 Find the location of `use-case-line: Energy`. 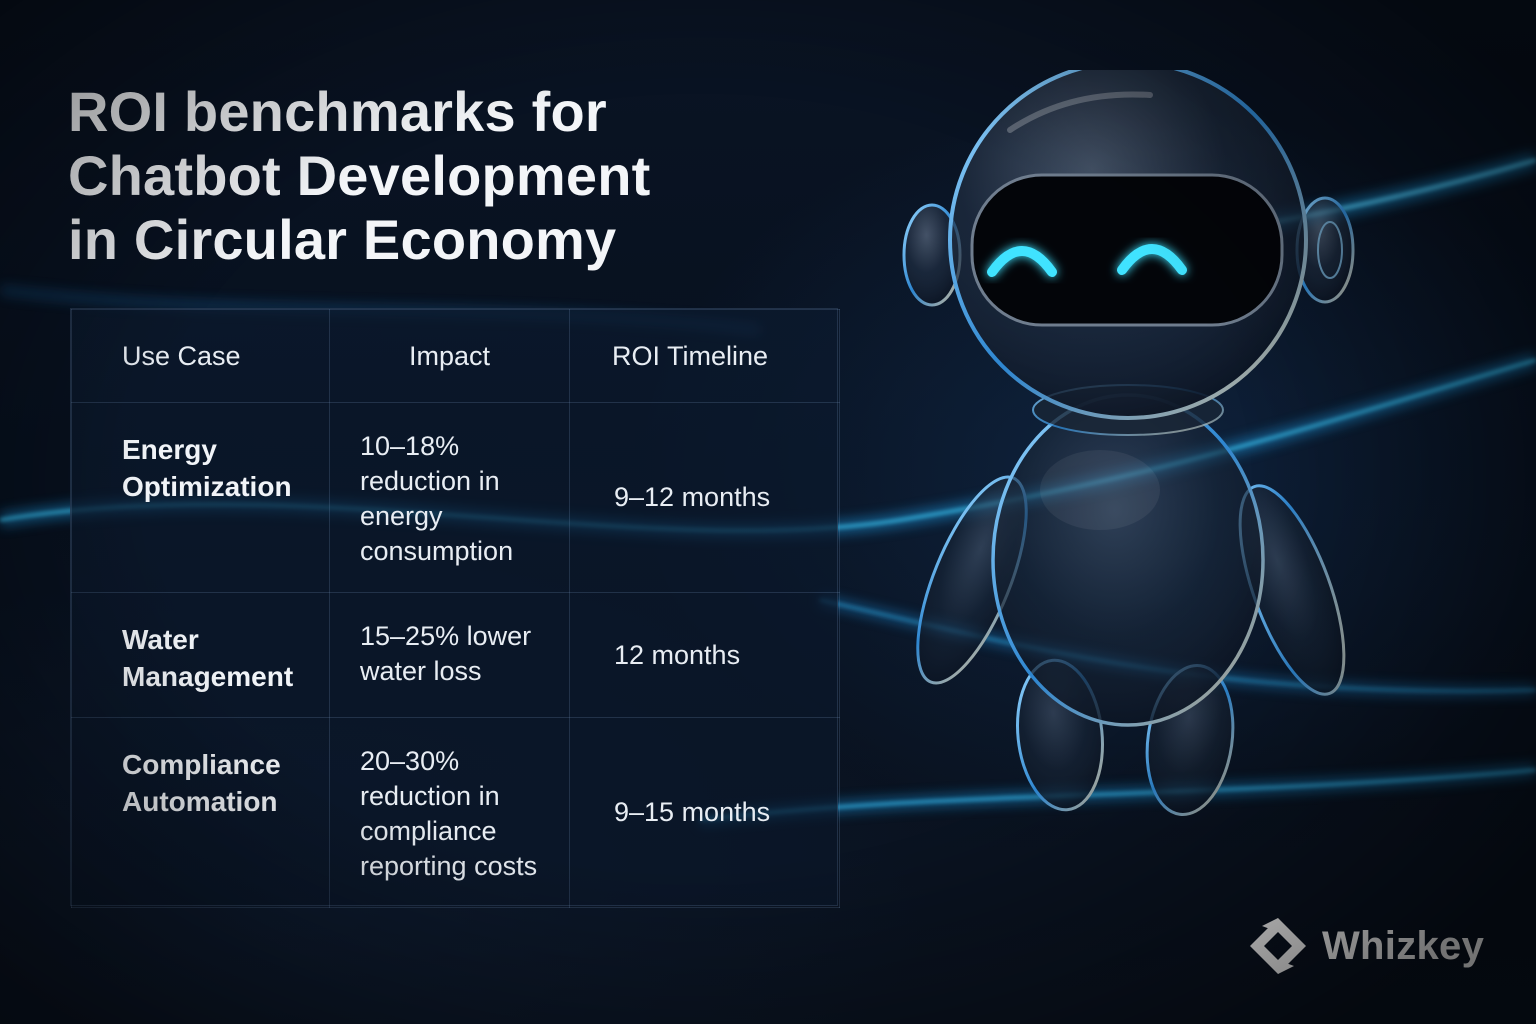

use-case-line: Energy is located at coordinates (169, 449).